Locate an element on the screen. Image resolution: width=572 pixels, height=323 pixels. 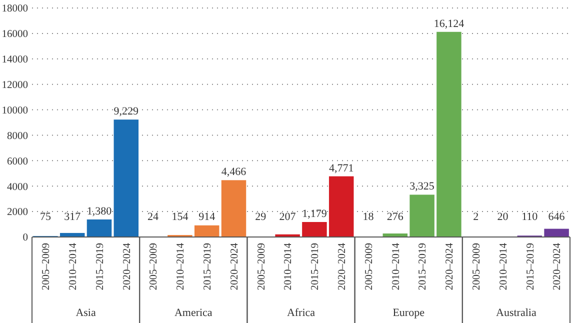
y-tick-label: 12000 is located at coordinates (15, 86).